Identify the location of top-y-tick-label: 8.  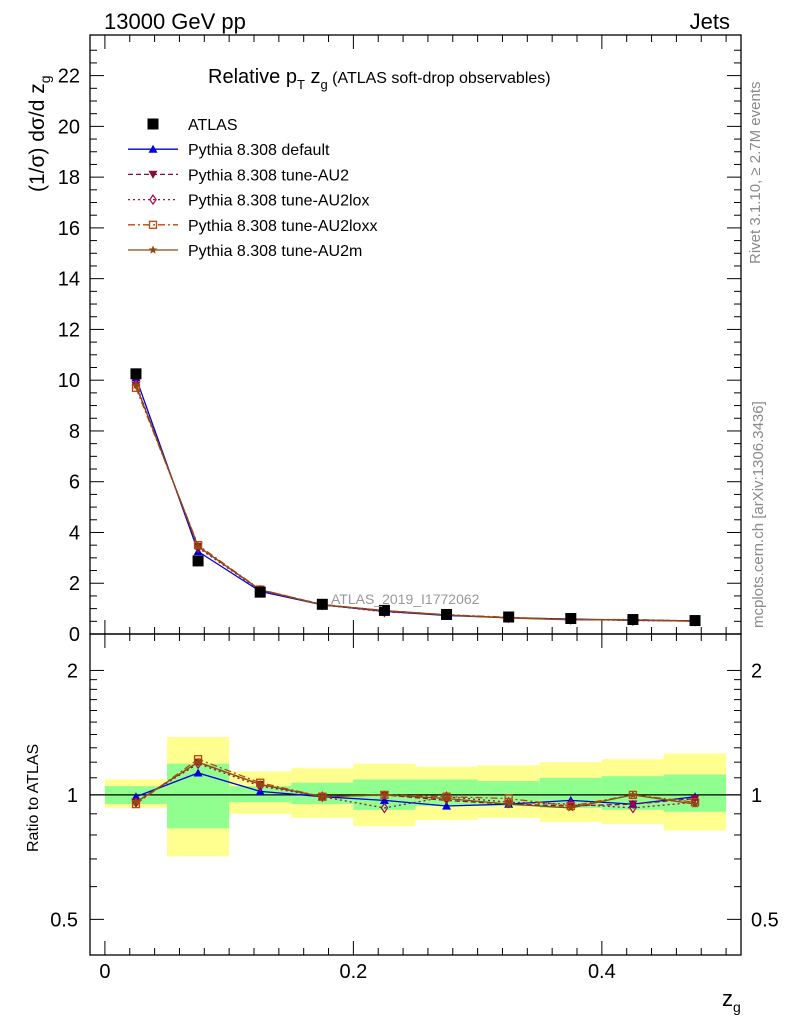
(74, 432).